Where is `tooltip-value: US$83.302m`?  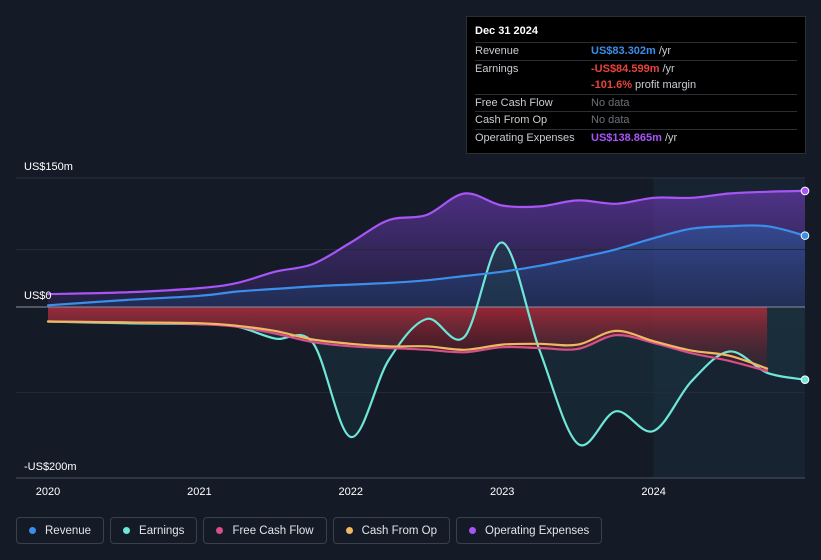
tooltip-value: US$83.302m is located at coordinates (623, 51).